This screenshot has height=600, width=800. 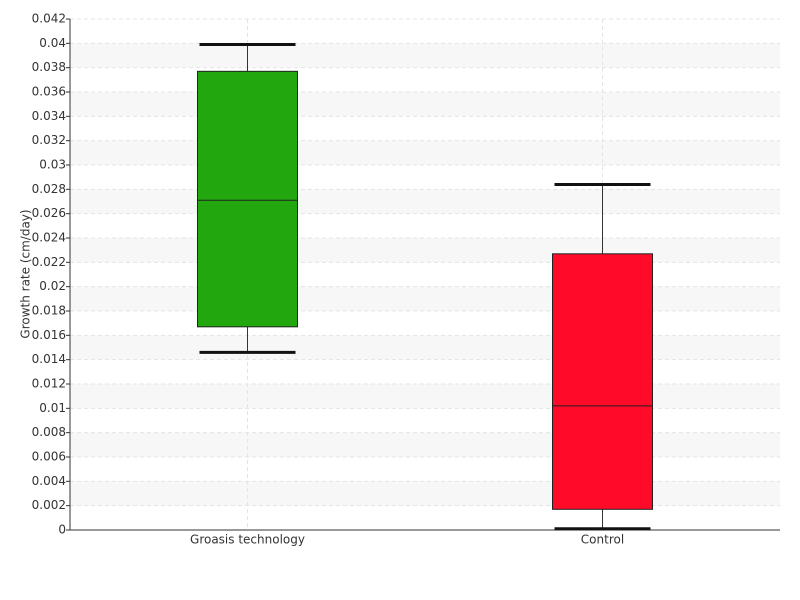 I want to click on y-tick-label: 0.03, so click(x=52, y=165).